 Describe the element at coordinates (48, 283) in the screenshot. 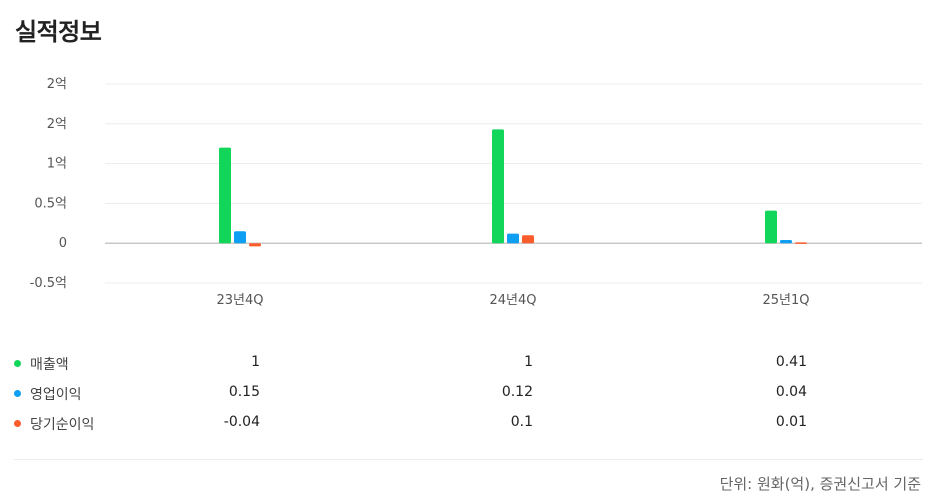

I see `y-tick-label: -0.5억` at that location.